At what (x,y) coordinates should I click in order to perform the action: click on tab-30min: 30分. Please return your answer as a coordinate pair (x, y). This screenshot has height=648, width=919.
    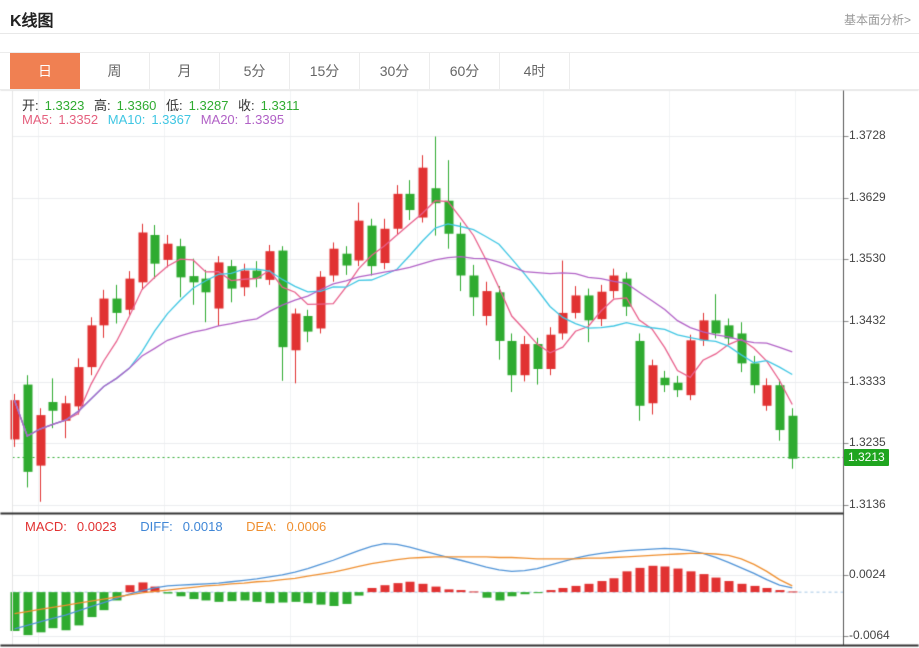
    Looking at the image, I should click on (395, 71).